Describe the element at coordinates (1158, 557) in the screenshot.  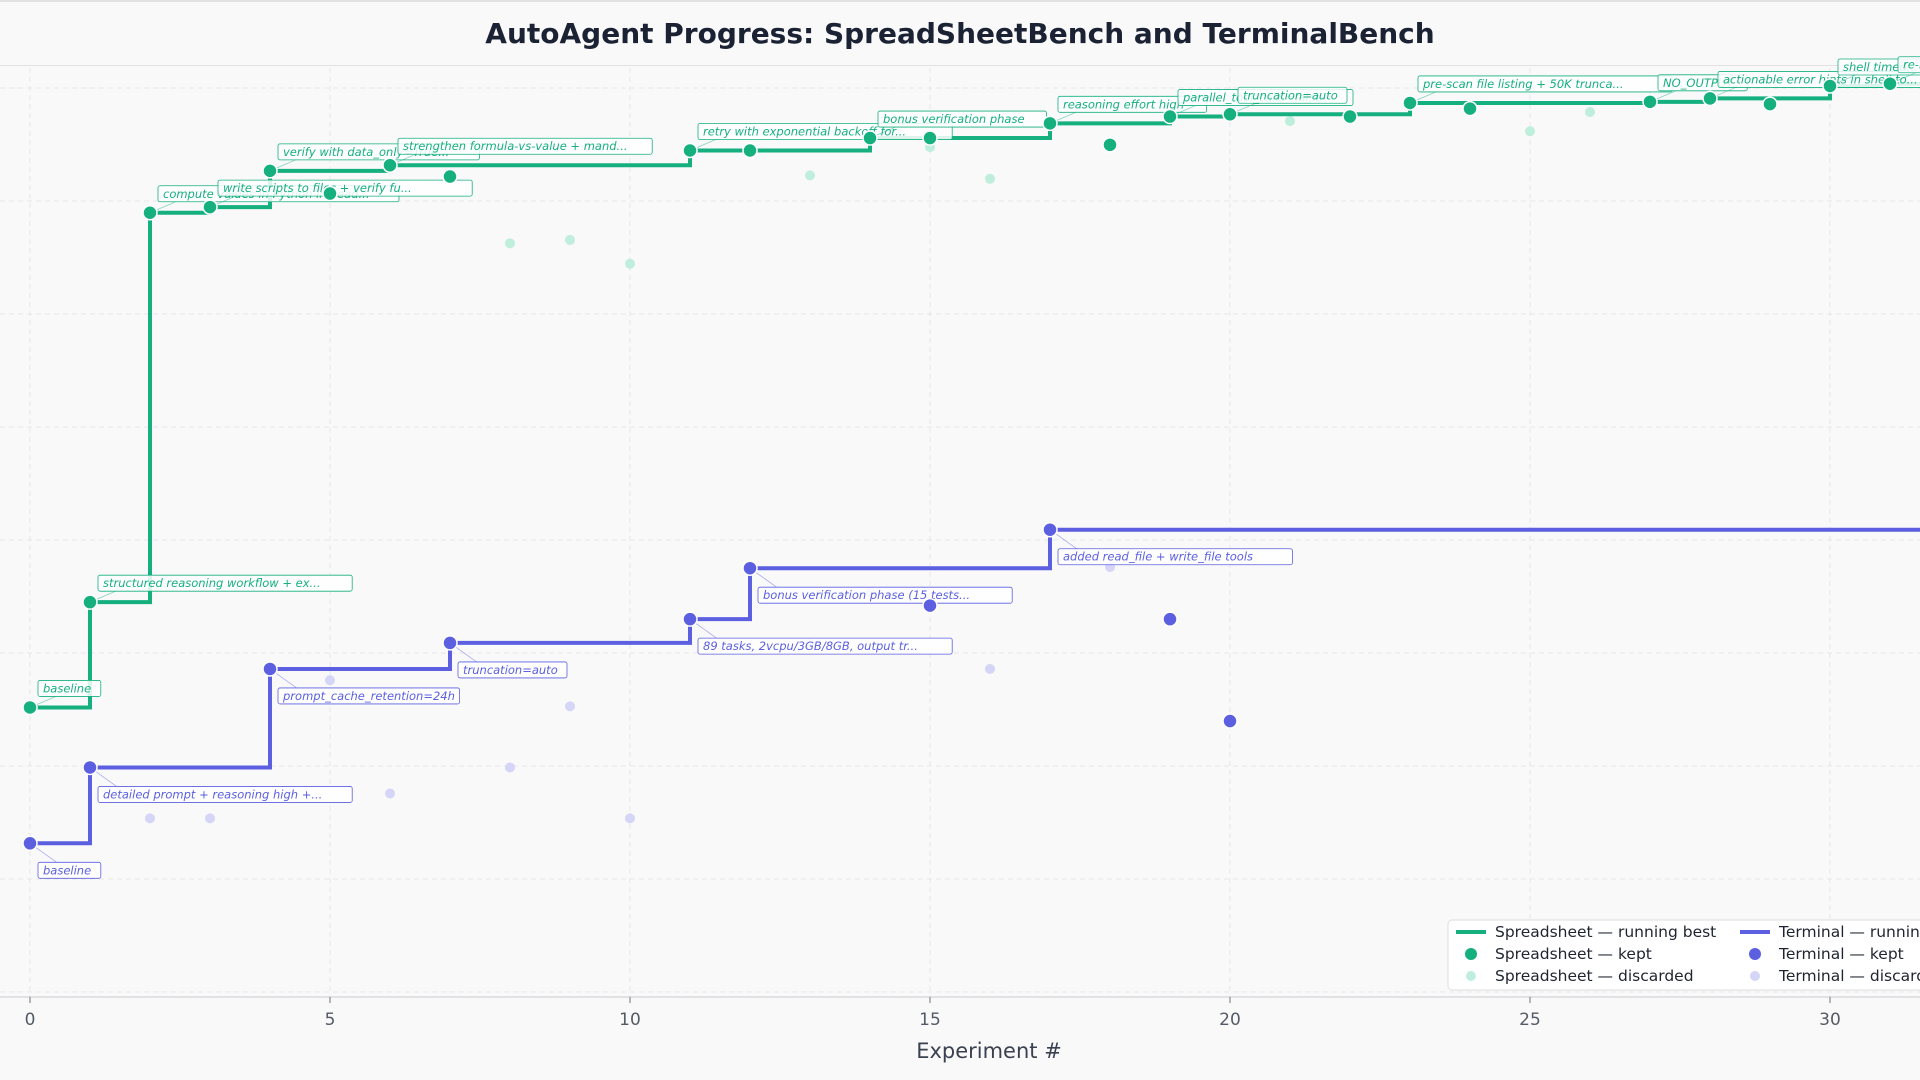
I see `annotation-label: added read_file + write_file tools` at that location.